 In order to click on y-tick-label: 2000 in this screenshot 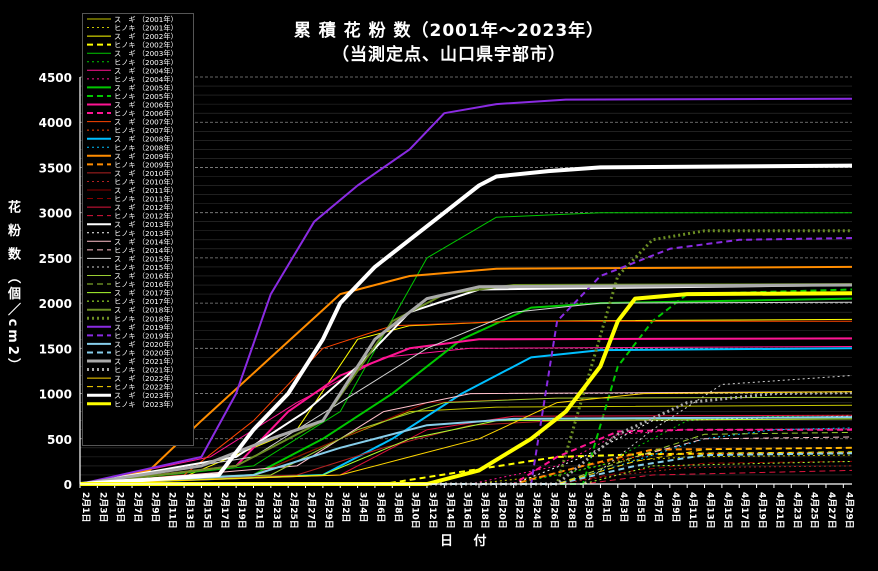, I will do `click(55, 304)`.